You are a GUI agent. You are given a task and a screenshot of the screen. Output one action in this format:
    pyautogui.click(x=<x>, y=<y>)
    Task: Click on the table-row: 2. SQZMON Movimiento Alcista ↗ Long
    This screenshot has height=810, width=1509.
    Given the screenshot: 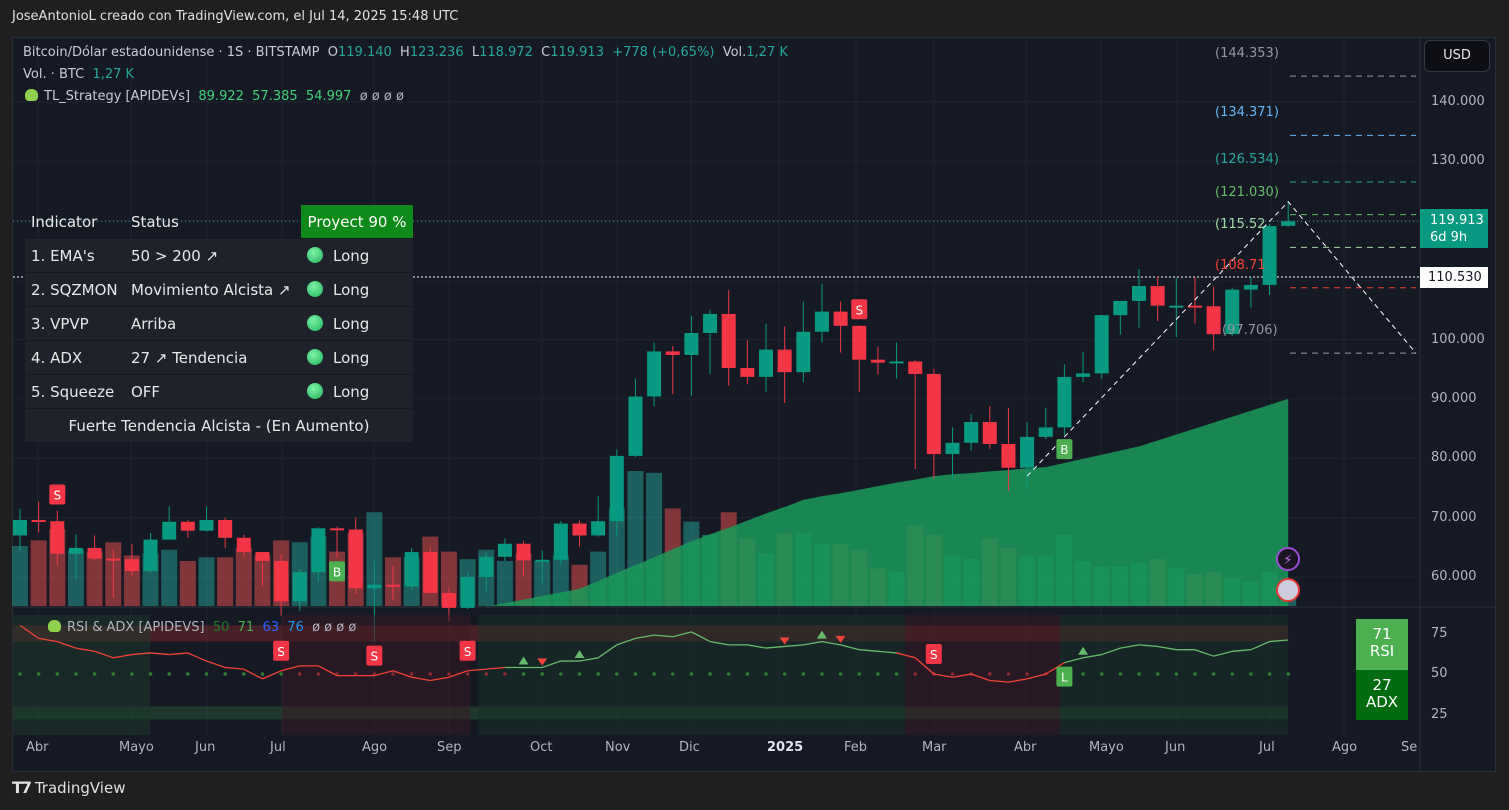 What is the action you would take?
    pyautogui.click(x=219, y=289)
    